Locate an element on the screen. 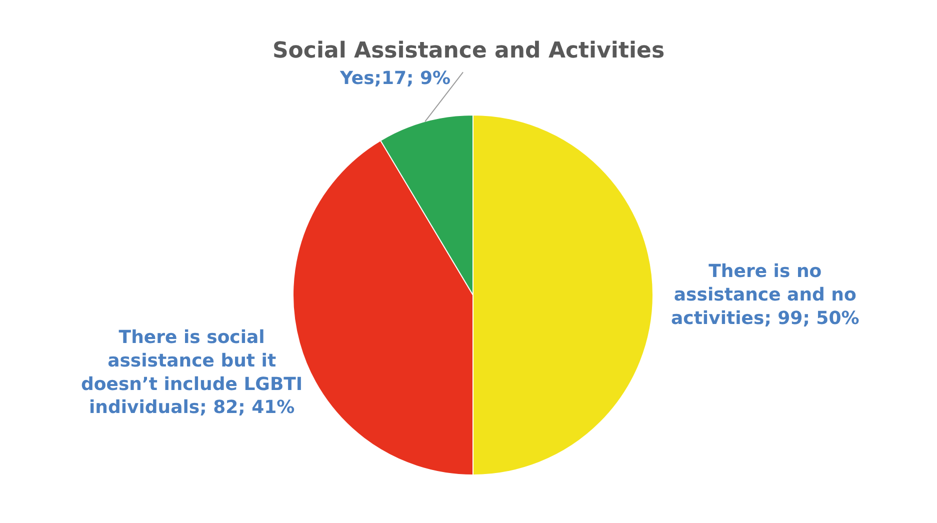 Image resolution: width=937 pixels, height=523 pixels. slice-label: There is no assistance and no activities; 99; 50% is located at coordinates (765, 295).